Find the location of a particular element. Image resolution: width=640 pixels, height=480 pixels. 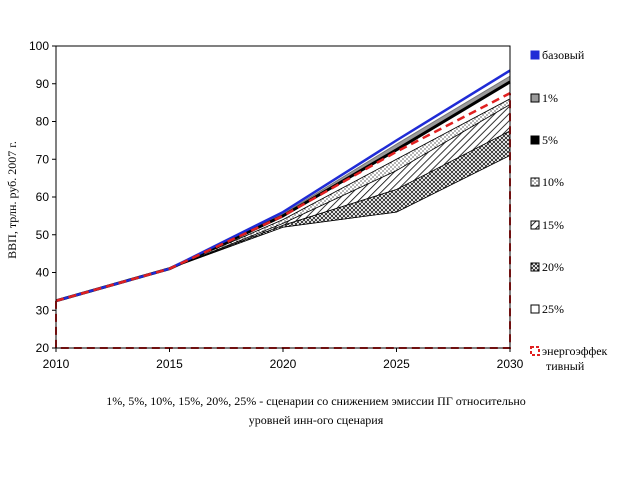

legend-label: 15% is located at coordinates (553, 225).